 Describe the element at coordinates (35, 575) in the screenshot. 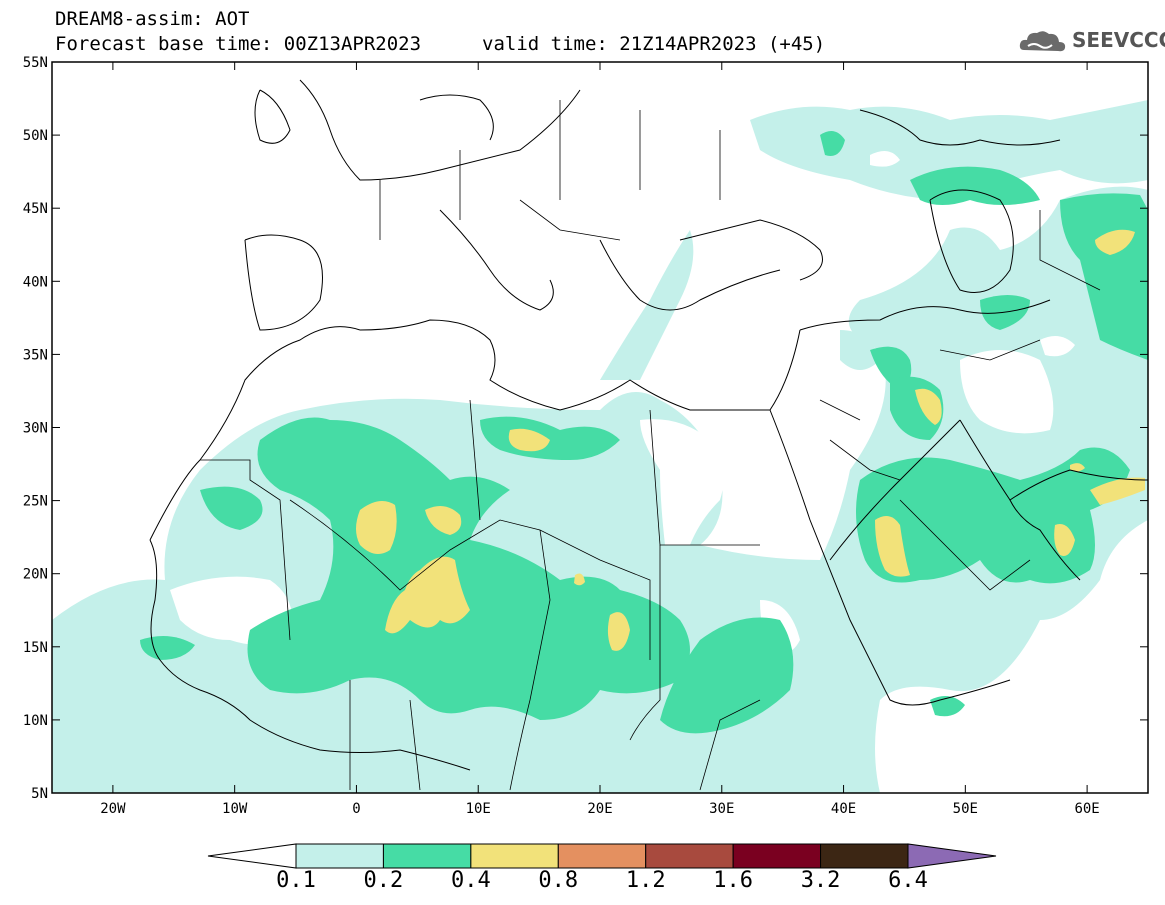

I see `lat-tick-label: 20N` at that location.